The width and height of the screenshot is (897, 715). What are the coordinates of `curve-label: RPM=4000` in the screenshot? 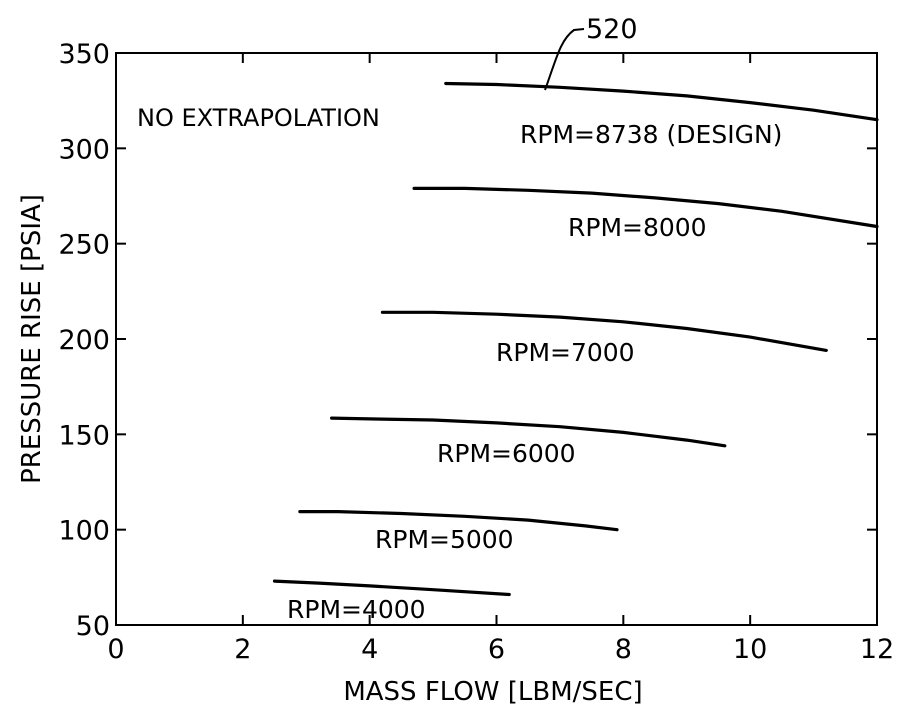 It's located at (356, 609).